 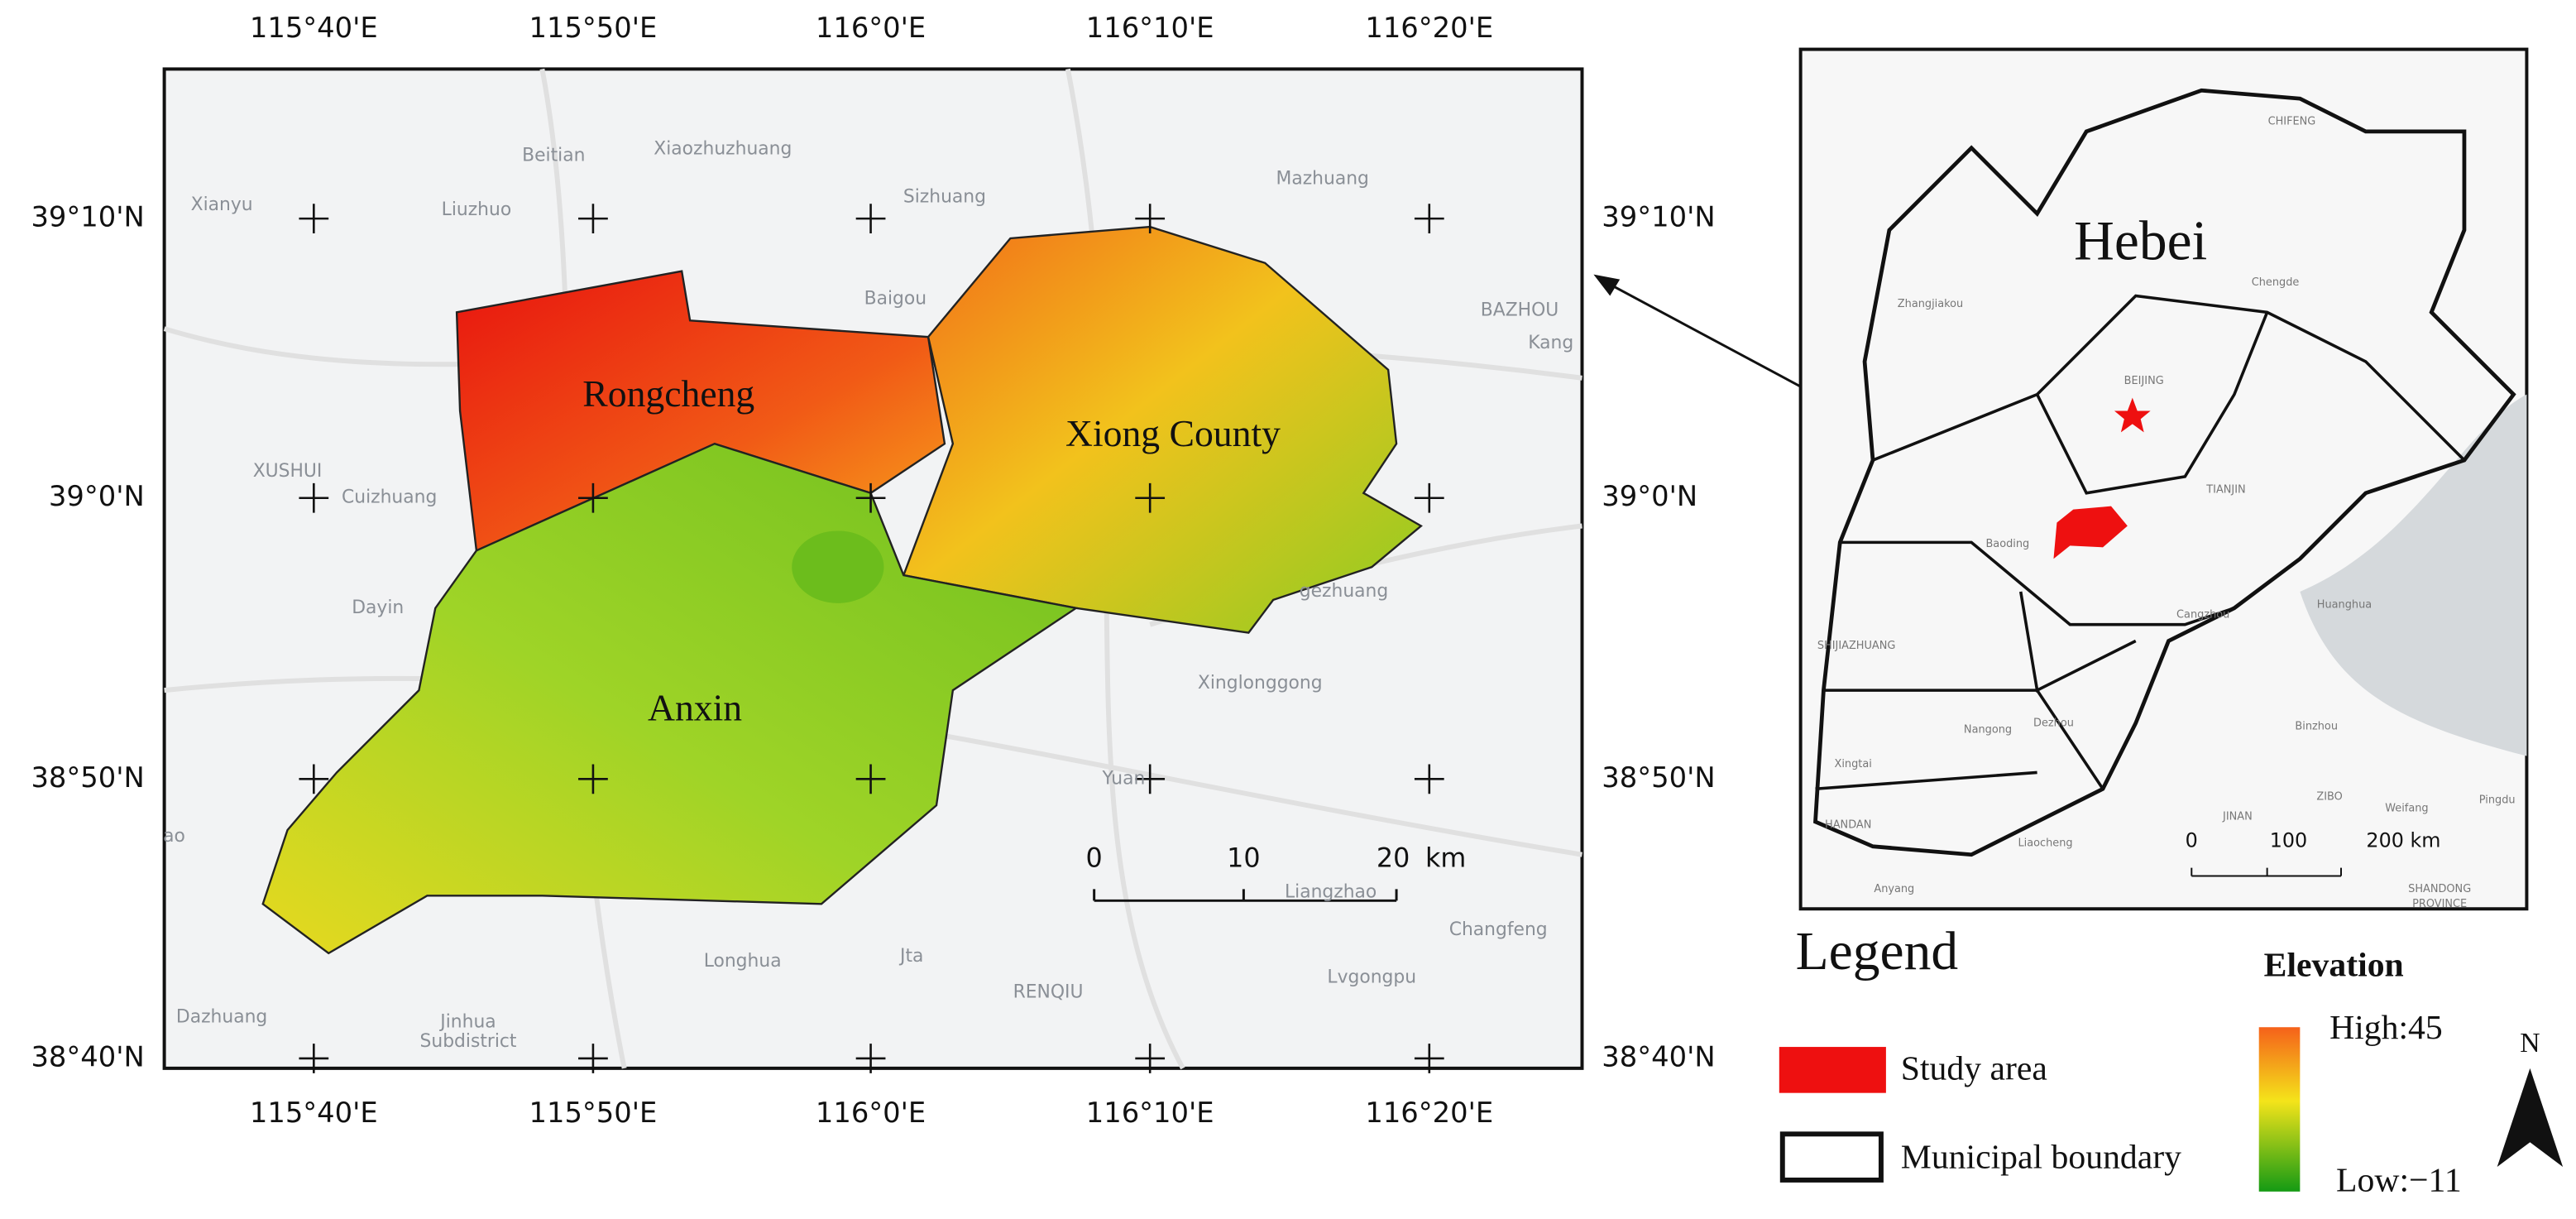 What do you see at coordinates (1988, 729) in the screenshot?
I see `inset-place-label: Nangong` at bounding box center [1988, 729].